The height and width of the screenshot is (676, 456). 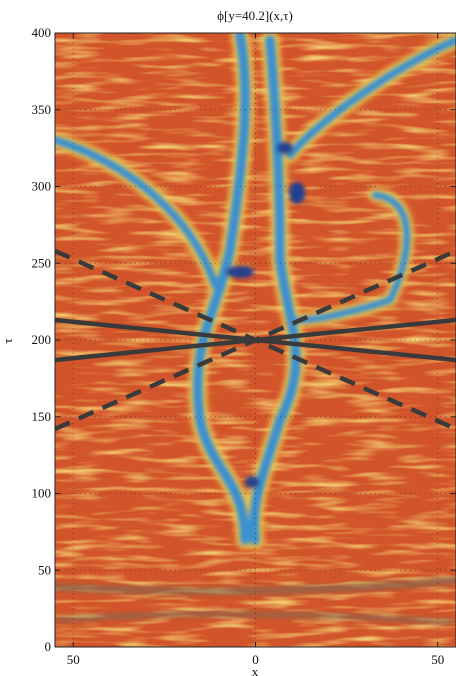 What do you see at coordinates (42, 493) in the screenshot?
I see `y-tick-label: 100` at bounding box center [42, 493].